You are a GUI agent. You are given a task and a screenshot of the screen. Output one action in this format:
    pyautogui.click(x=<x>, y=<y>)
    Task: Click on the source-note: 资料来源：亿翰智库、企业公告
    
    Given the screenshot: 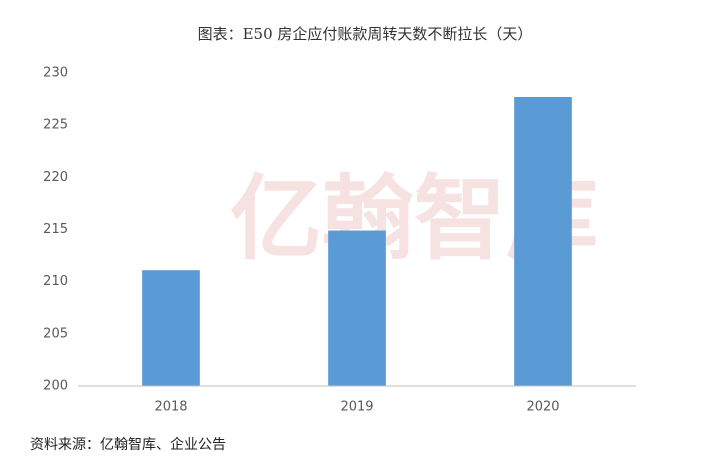 What is the action you would take?
    pyautogui.click(x=128, y=444)
    